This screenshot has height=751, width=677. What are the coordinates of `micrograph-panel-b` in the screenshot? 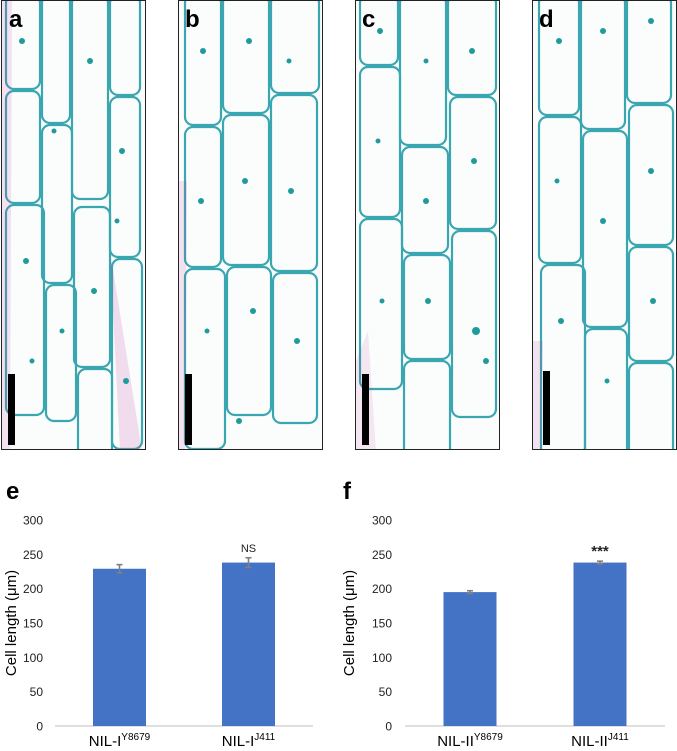 It's located at (250, 225).